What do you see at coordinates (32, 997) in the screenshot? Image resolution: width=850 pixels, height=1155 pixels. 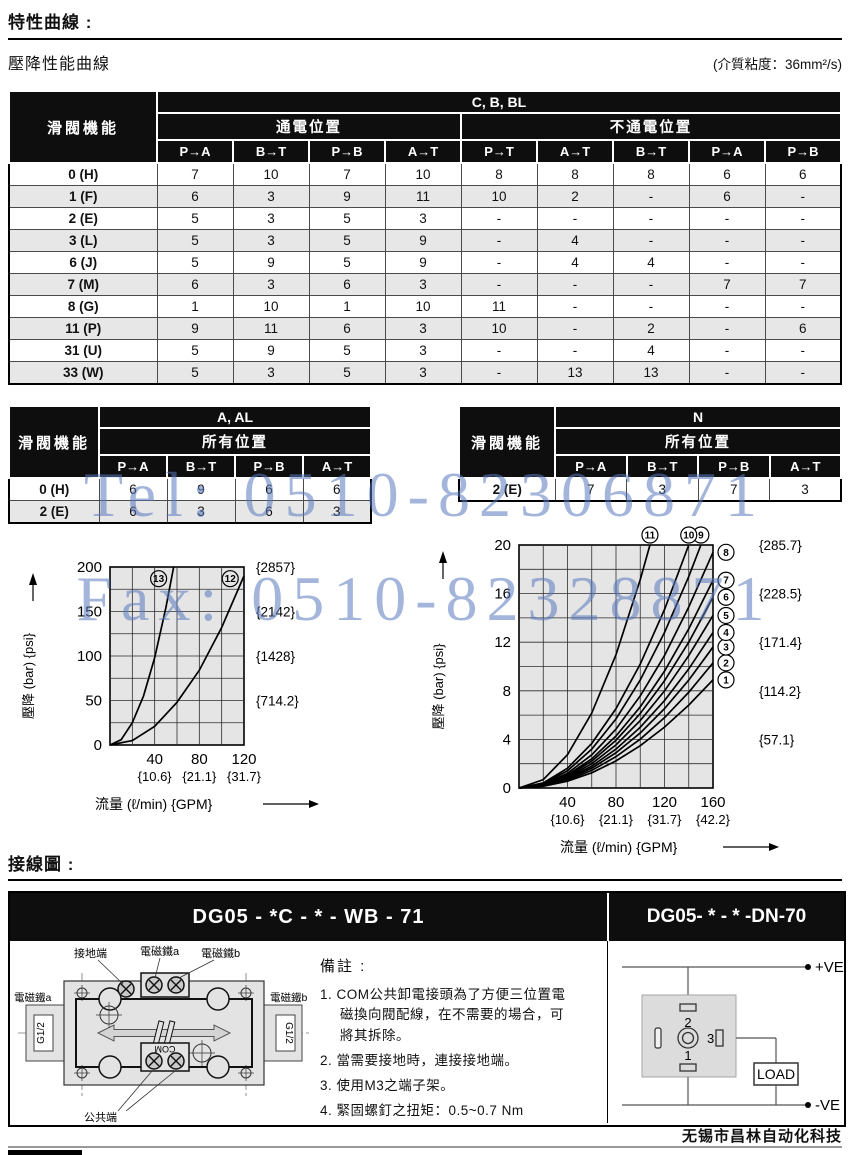 I see `solenoid-a-side-label: 電磁鐵a` at bounding box center [32, 997].